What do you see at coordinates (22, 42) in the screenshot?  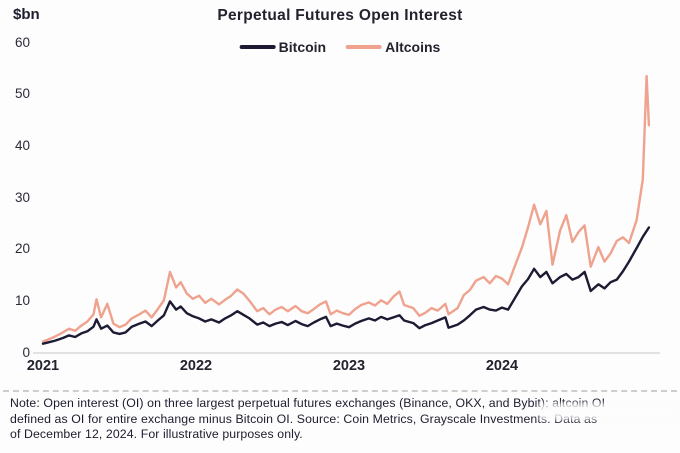 I see `y-tick-label: 60` at bounding box center [22, 42].